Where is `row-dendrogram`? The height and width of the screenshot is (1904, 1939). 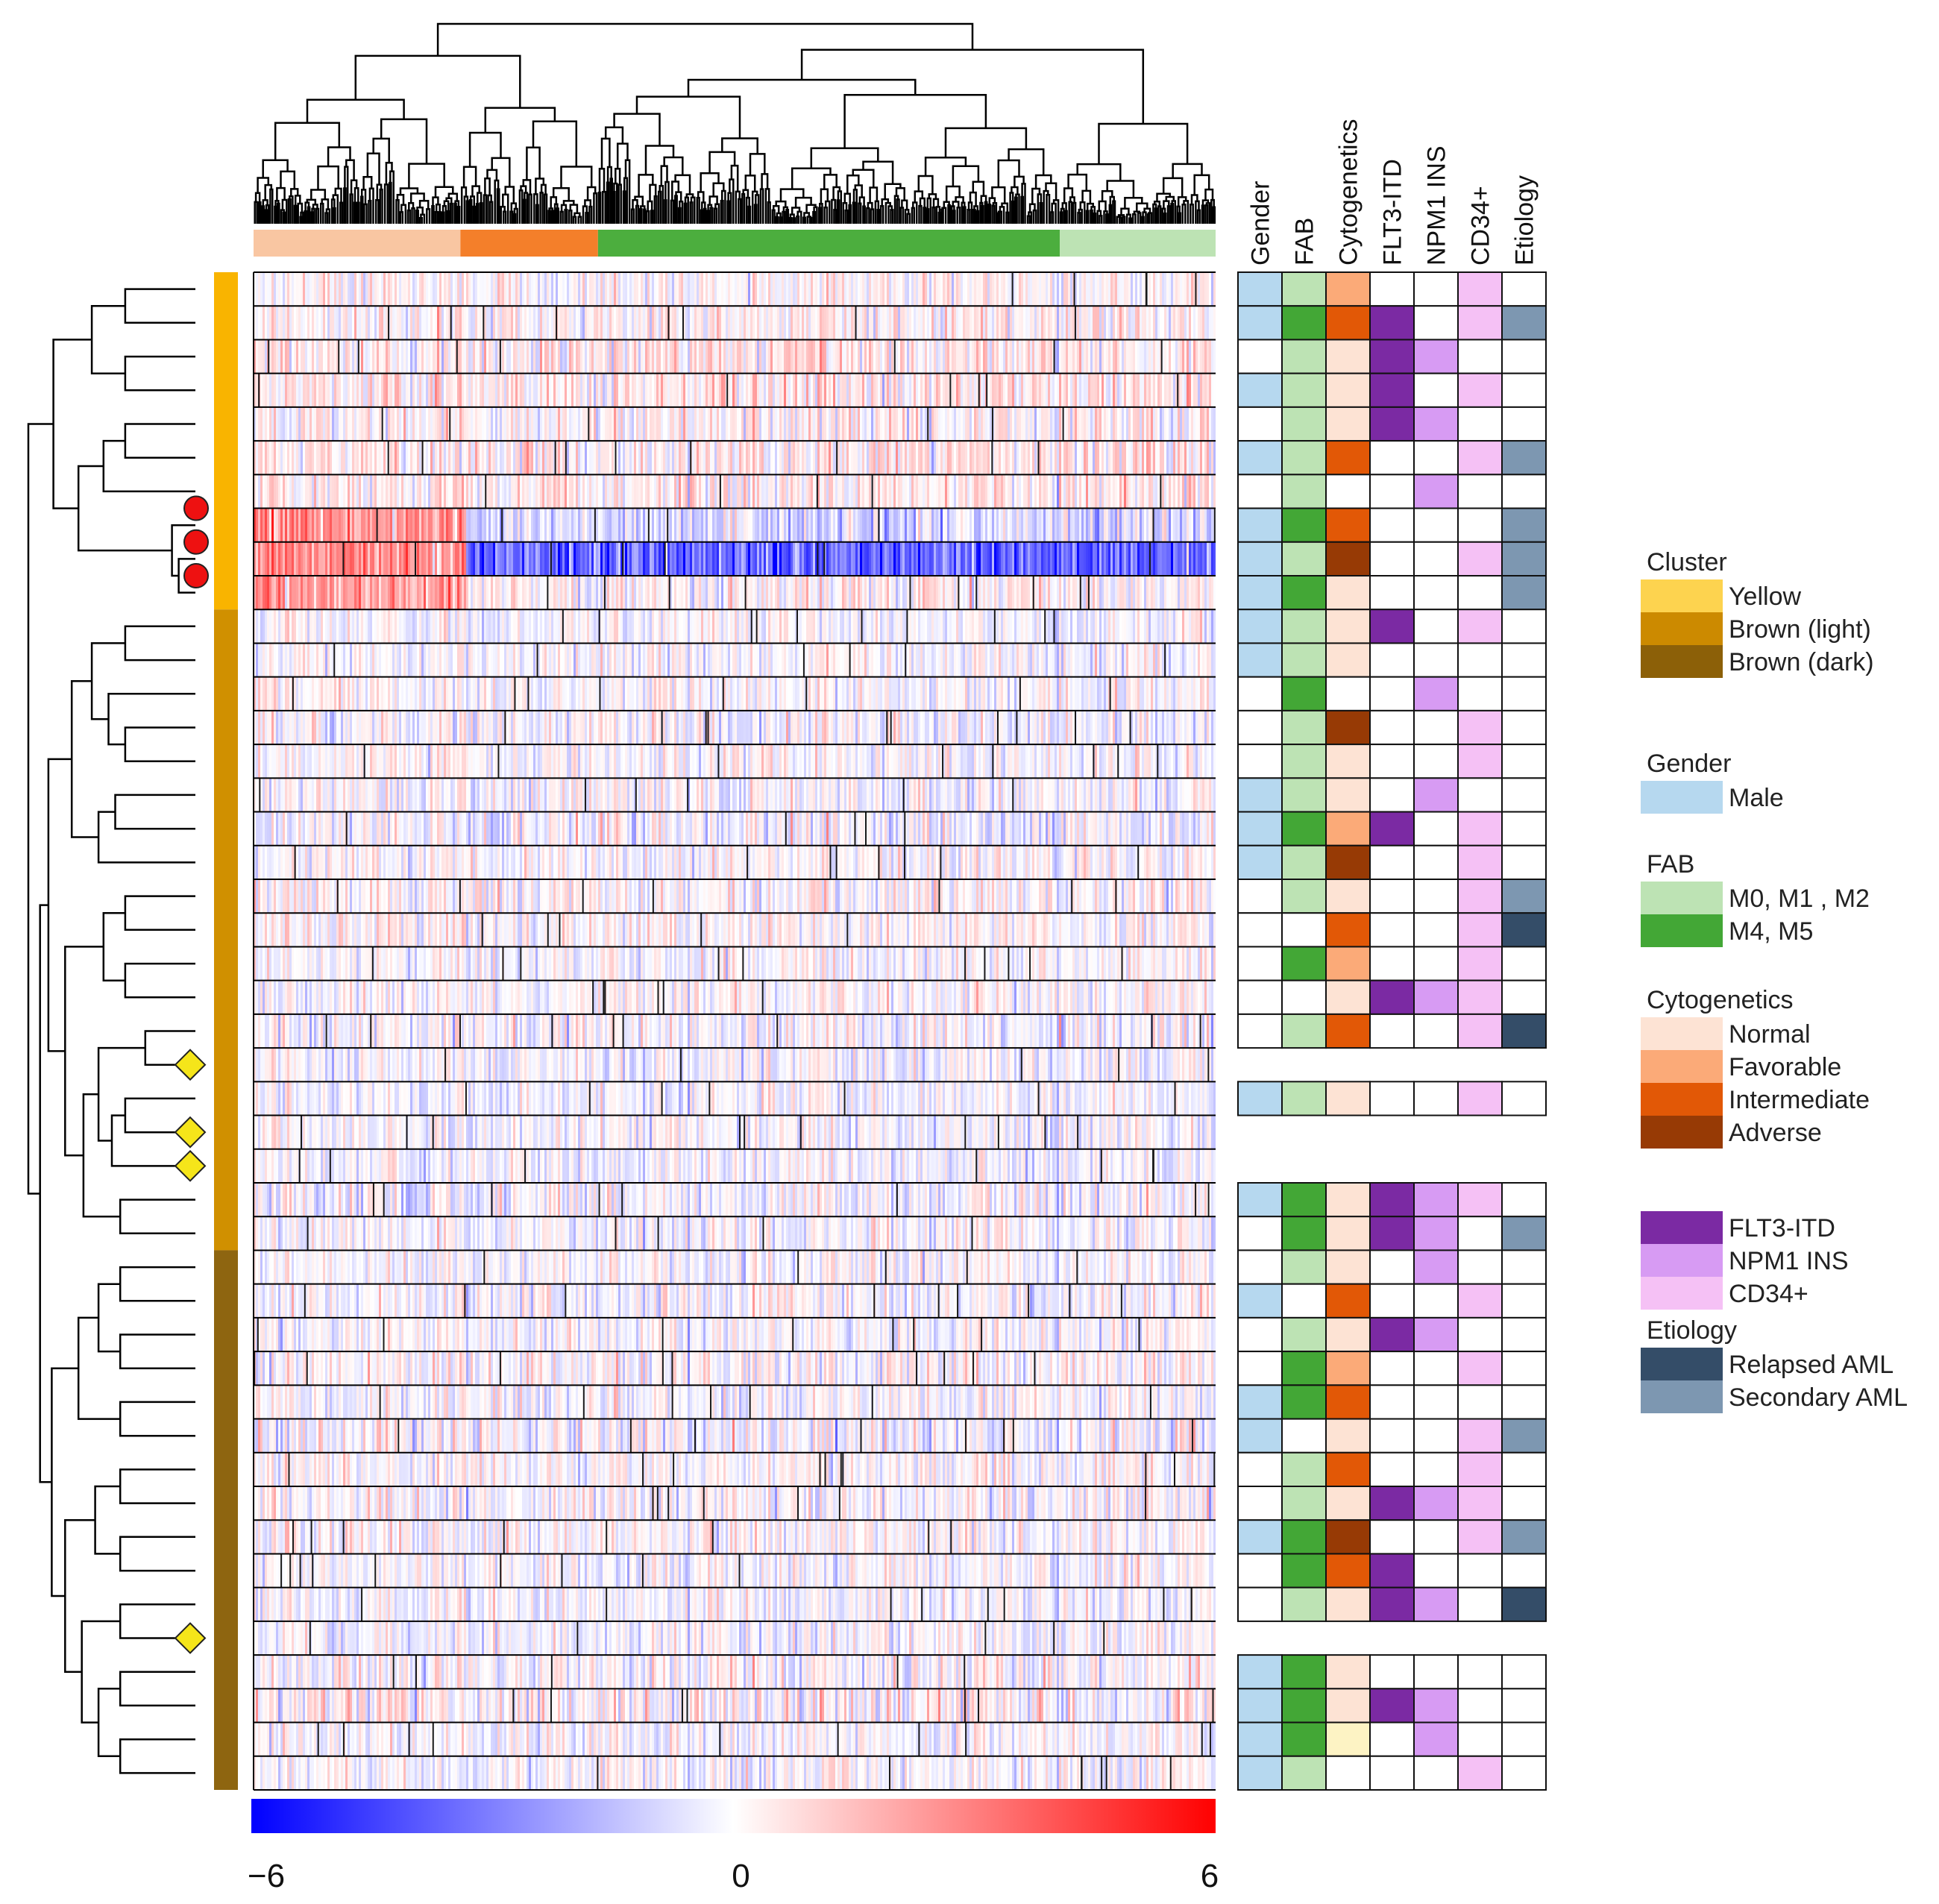
row-dendrogram is located at coordinates (111, 1031).